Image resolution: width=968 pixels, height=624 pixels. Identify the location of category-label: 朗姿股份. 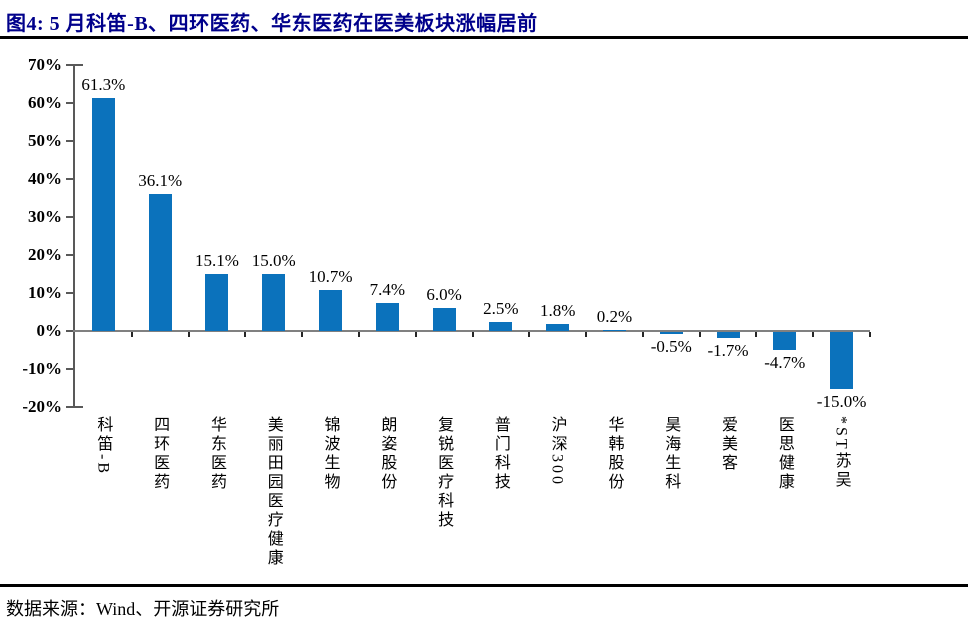
(387, 454).